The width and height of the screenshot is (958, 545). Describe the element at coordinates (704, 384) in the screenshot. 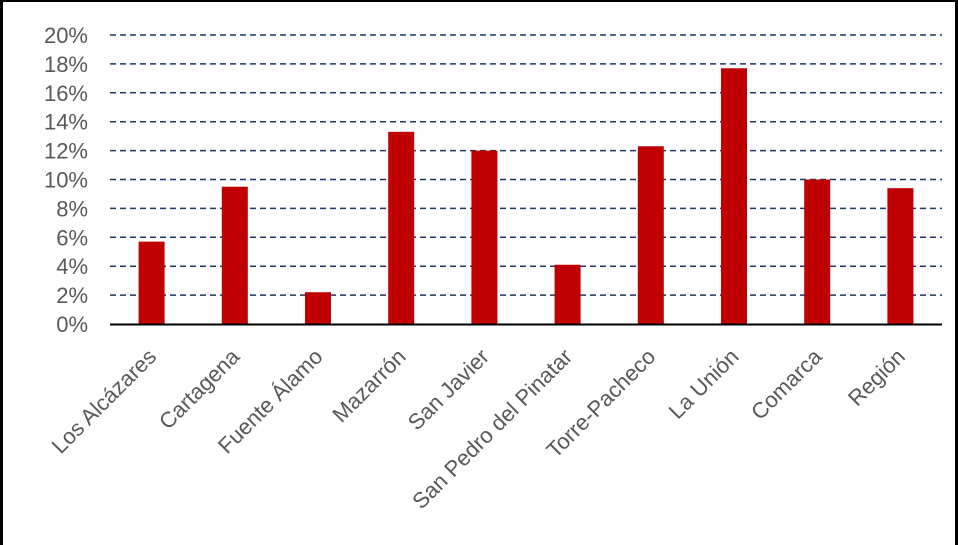

I see `x-category-label: La Unión` at that location.